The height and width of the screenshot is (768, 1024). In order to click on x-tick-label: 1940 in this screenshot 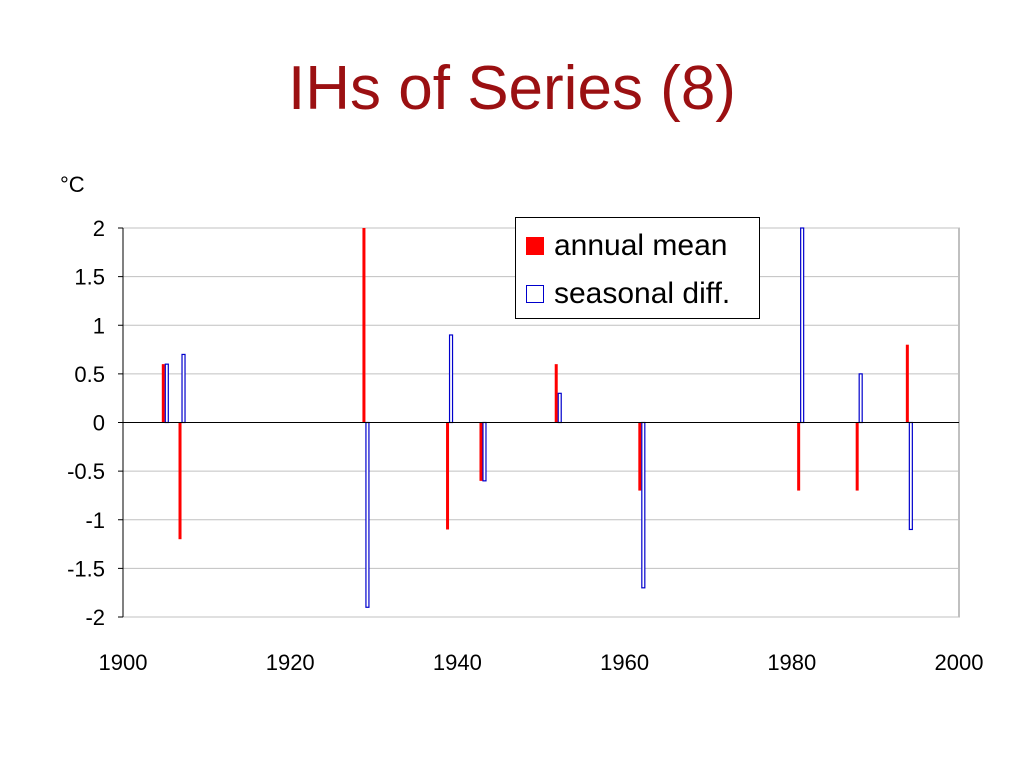, I will do `click(457, 662)`.